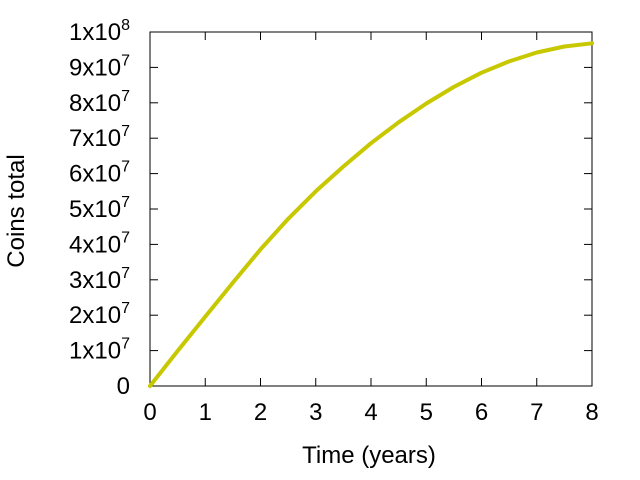 This screenshot has height=480, width=640. What do you see at coordinates (99, 137) in the screenshot?
I see `y-tick-label: 7x10⁷` at bounding box center [99, 137].